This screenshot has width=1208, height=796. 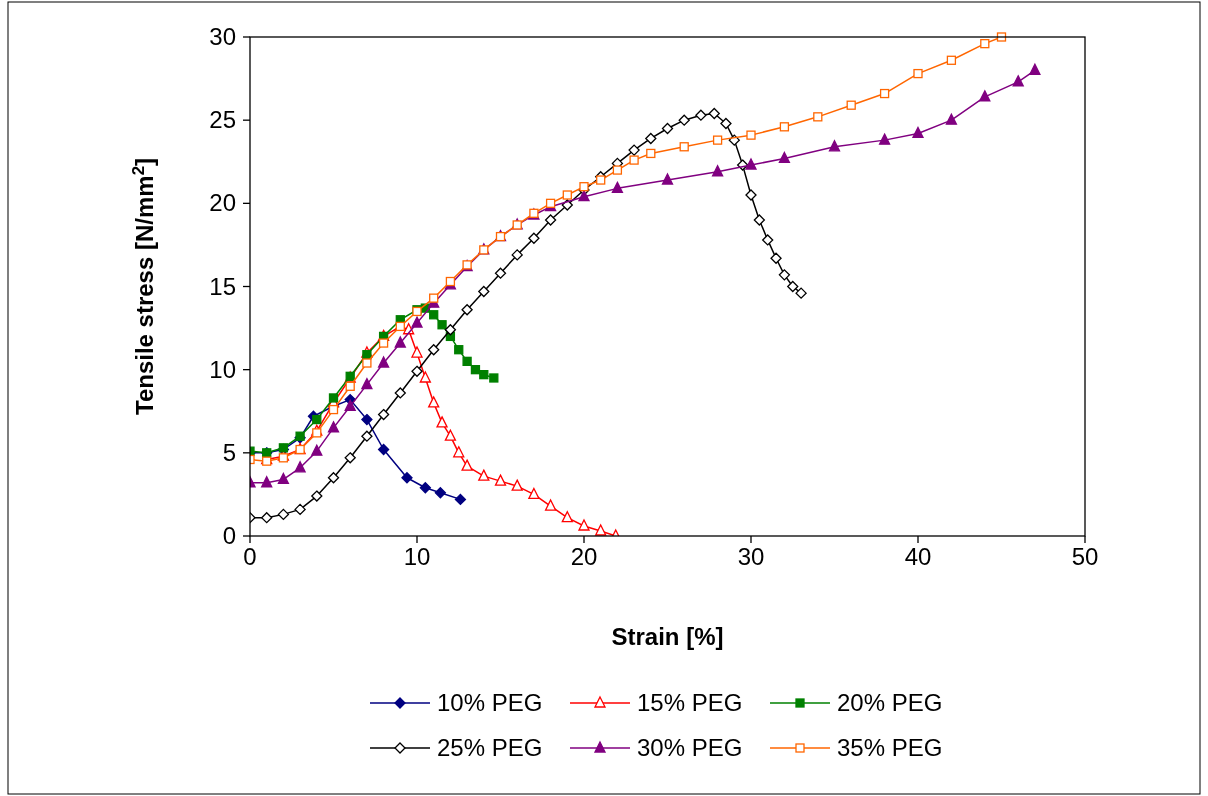 I want to click on y-tick-label: 10, so click(x=222, y=369).